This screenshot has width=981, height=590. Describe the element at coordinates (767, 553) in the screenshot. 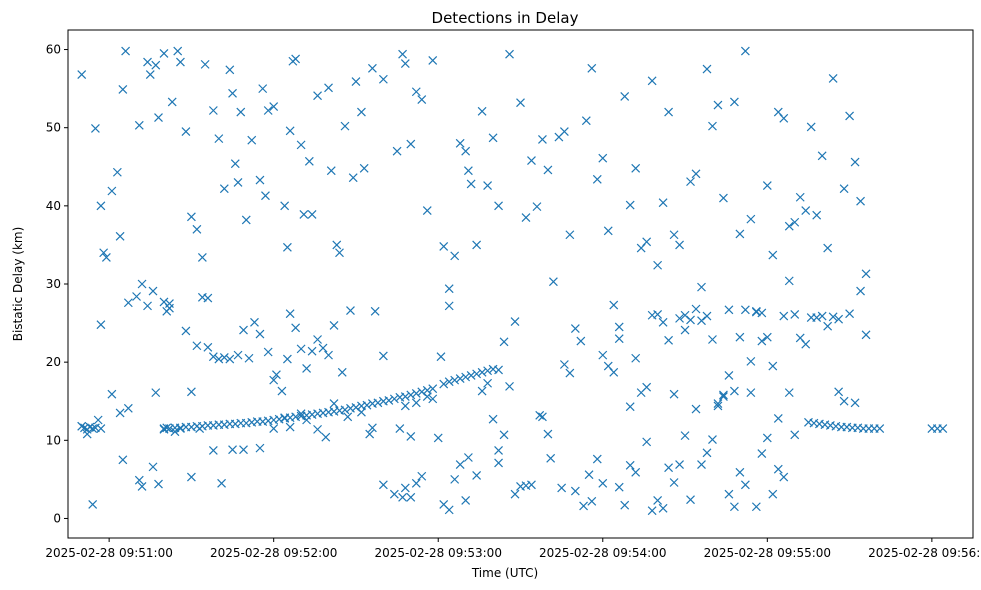

I see `x-tick-label: 2025-02-28 09:55:00` at that location.